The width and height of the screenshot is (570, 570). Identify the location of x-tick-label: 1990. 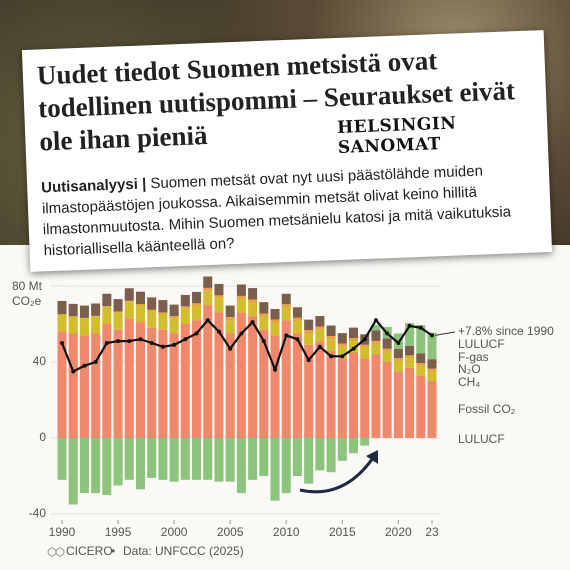
(62, 532).